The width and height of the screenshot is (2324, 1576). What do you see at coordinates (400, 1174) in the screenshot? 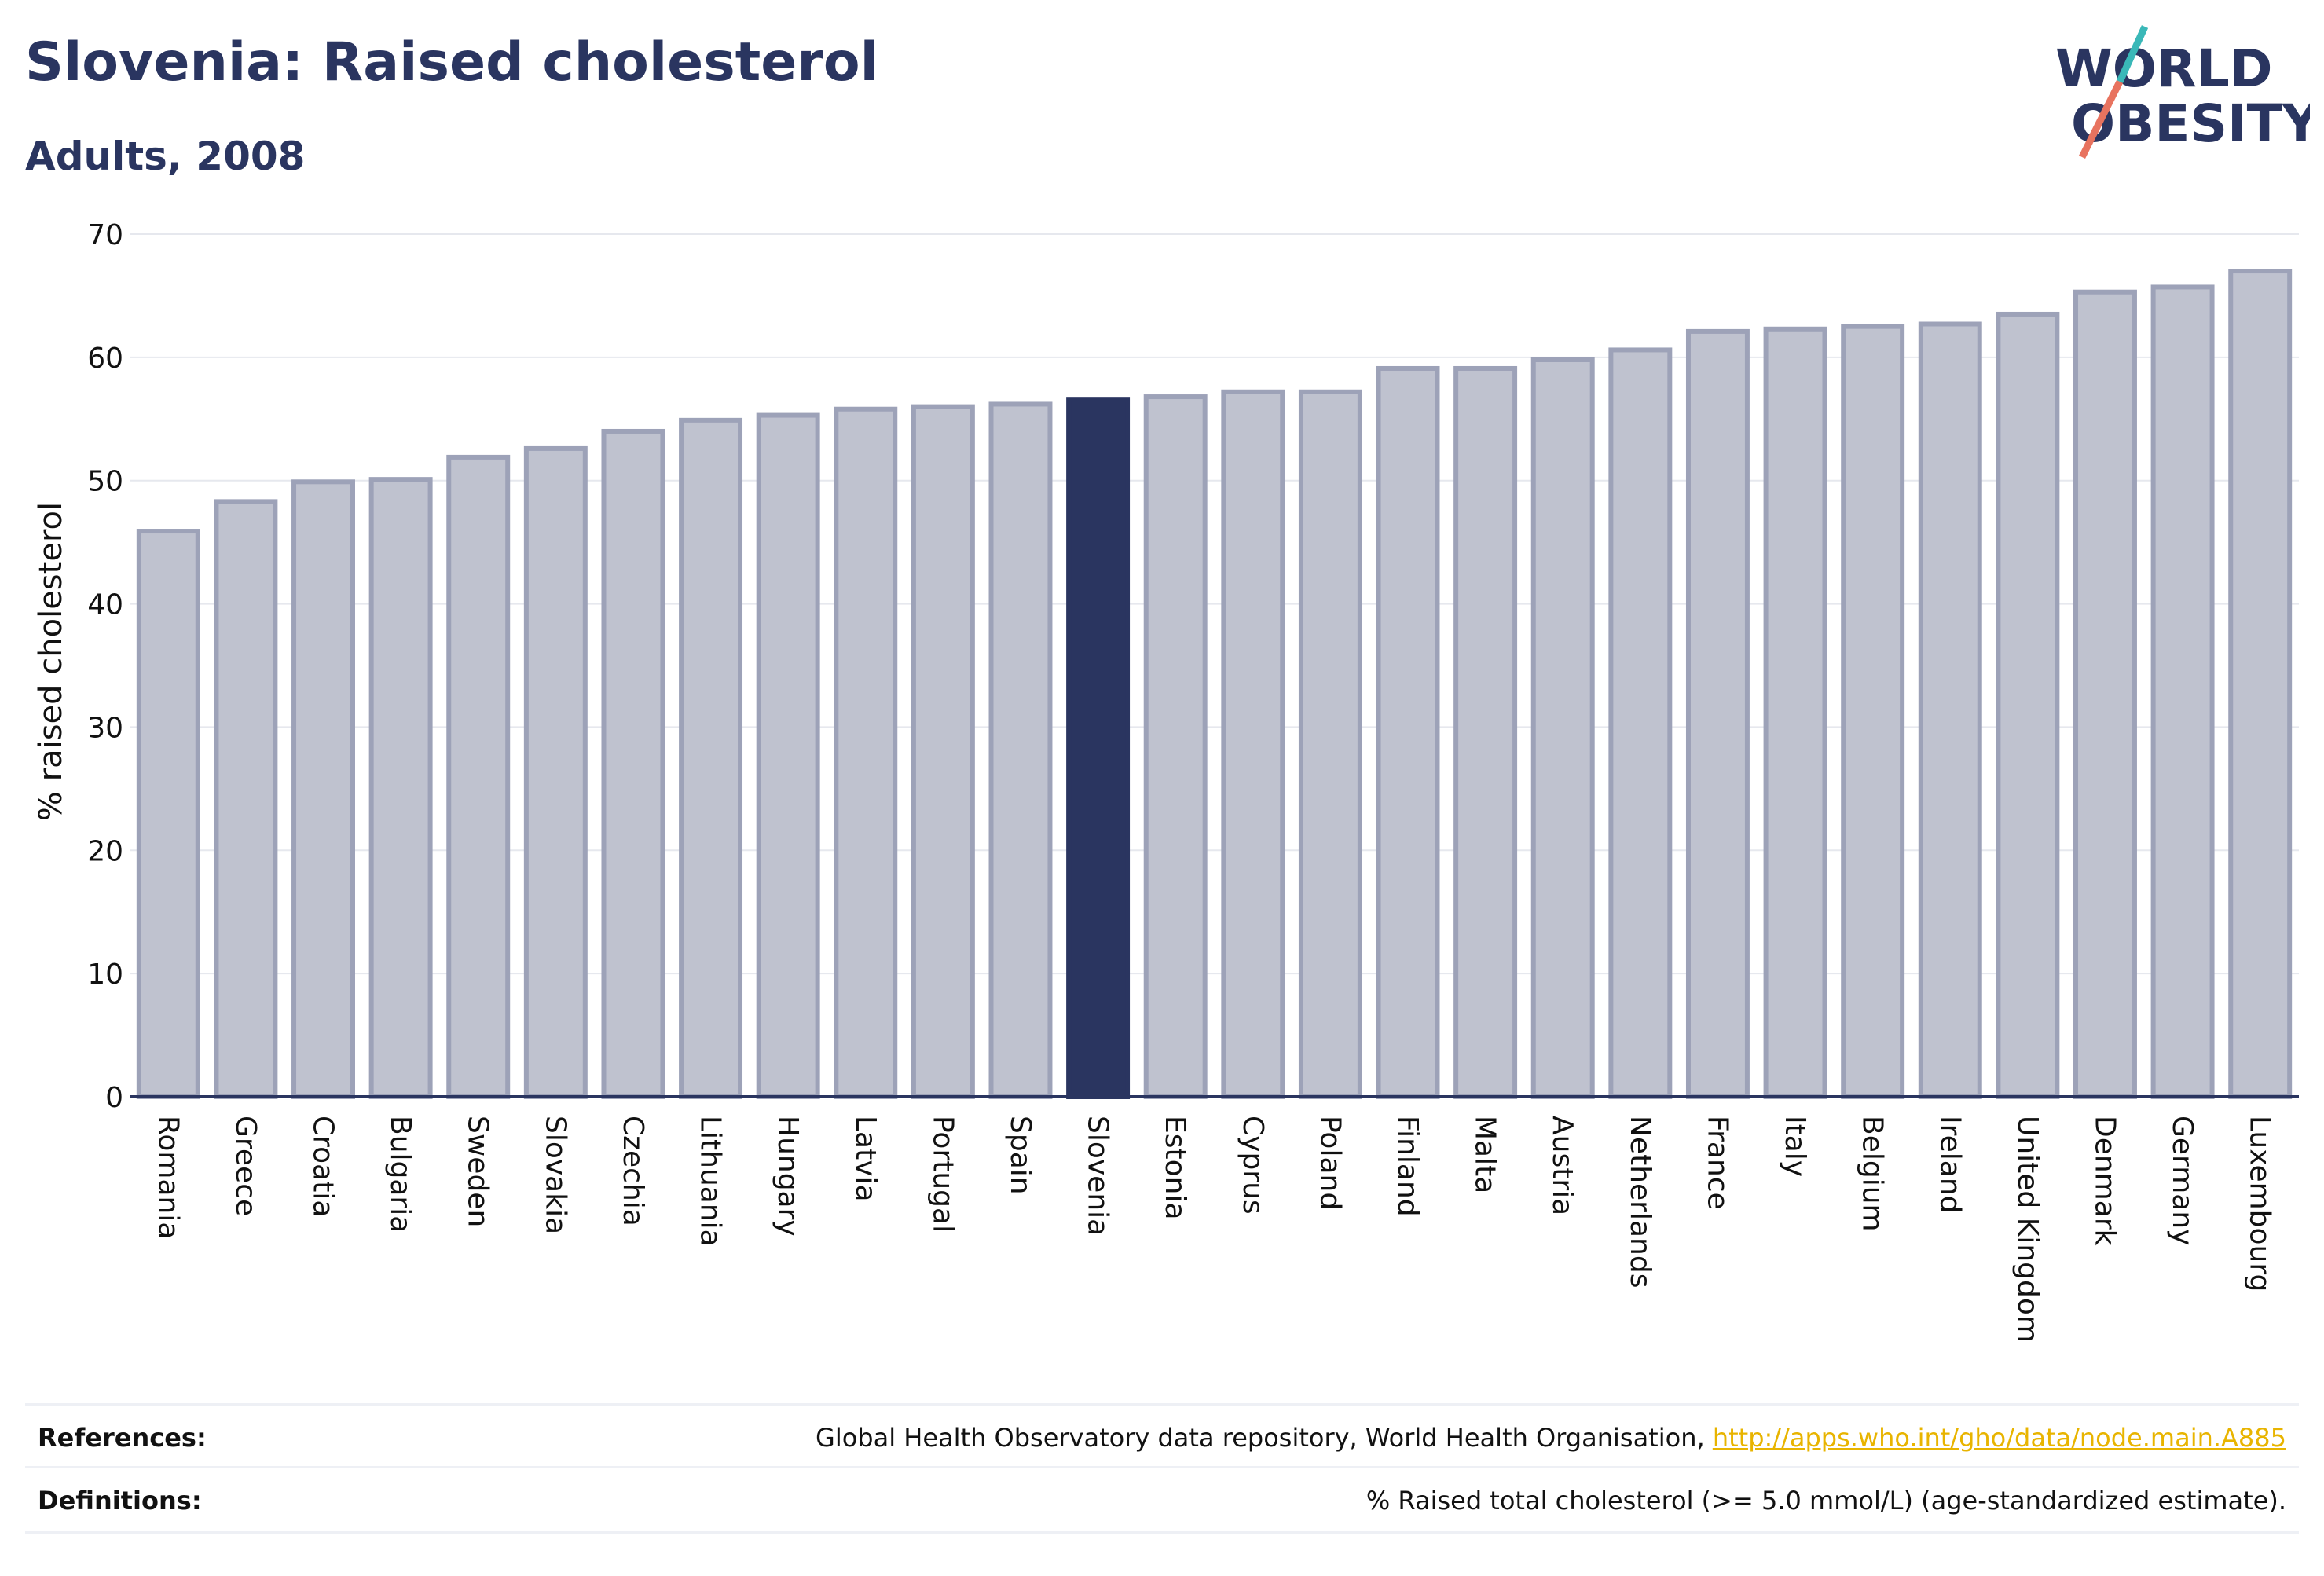
I see `x-tick-label: Bulgaria` at bounding box center [400, 1174].